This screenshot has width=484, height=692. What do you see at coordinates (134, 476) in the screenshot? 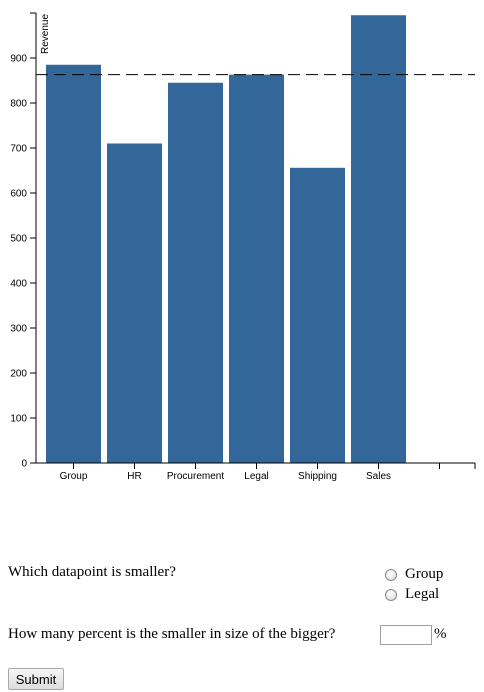
I see `x-tick-label: HR` at bounding box center [134, 476].